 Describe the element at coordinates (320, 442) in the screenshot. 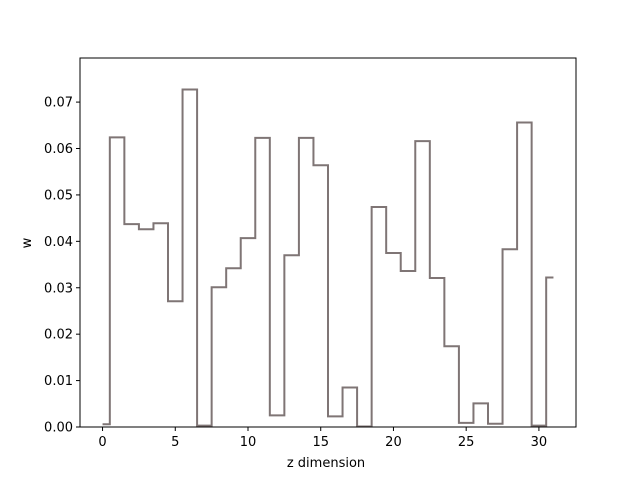

I see `x-tick-label: 15` at that location.